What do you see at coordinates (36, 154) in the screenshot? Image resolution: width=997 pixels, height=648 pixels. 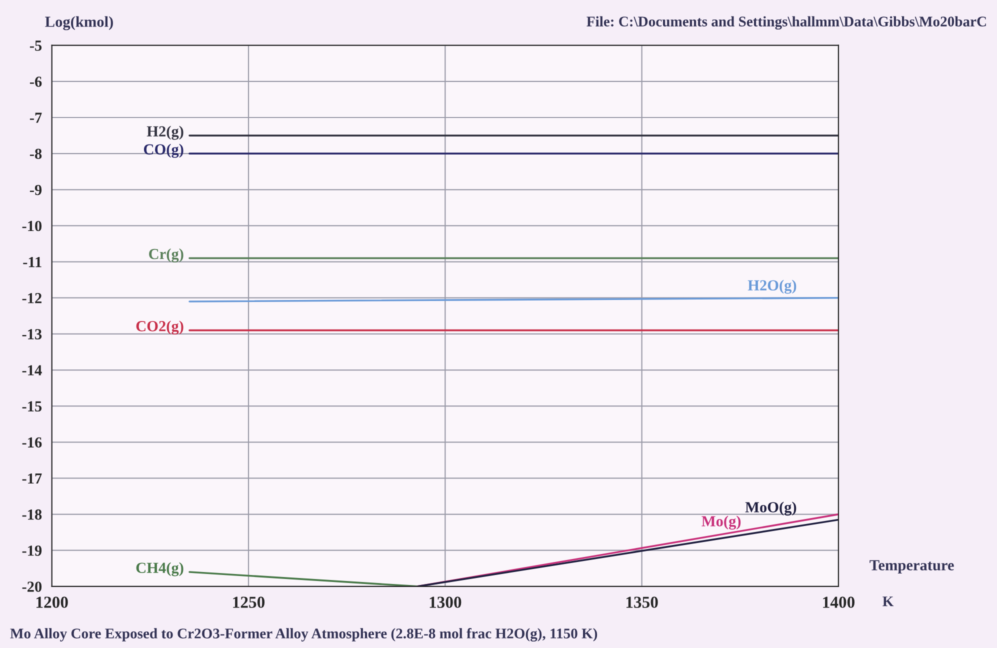 I see `y-tick-label: -8` at bounding box center [36, 154].